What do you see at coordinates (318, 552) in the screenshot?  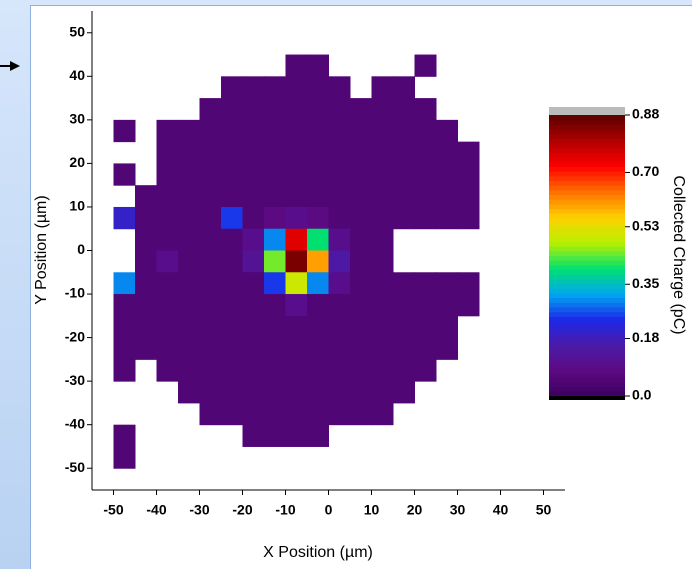 I see `x-axis-label: X Position (µm)` at bounding box center [318, 552].